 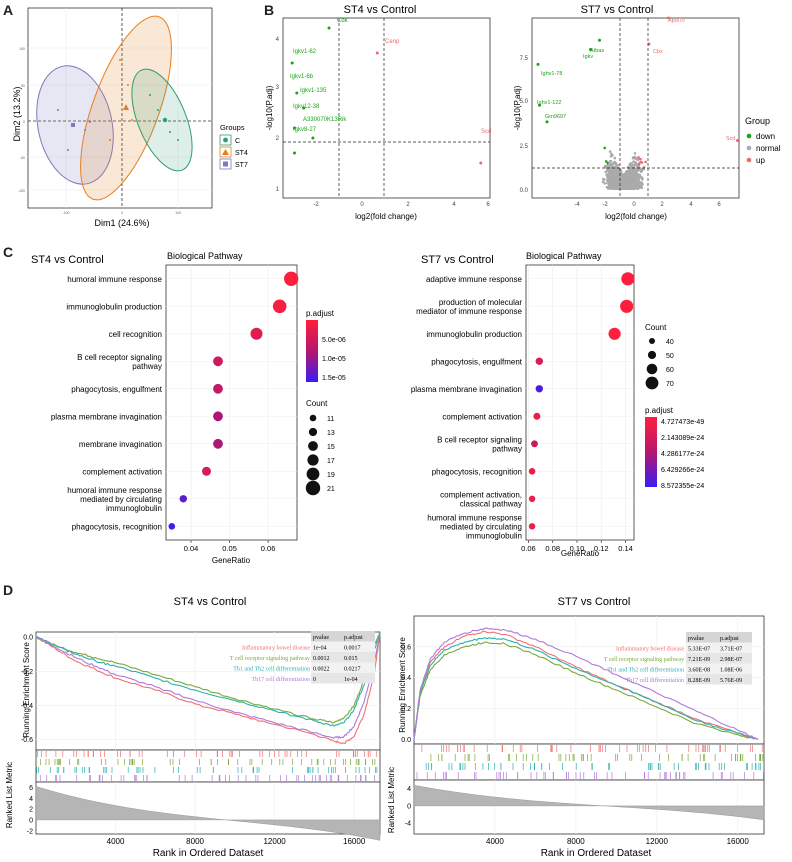 What do you see at coordinates (351, 659) in the screenshot?
I see `gsea-table-padjust: 0.015` at bounding box center [351, 659].